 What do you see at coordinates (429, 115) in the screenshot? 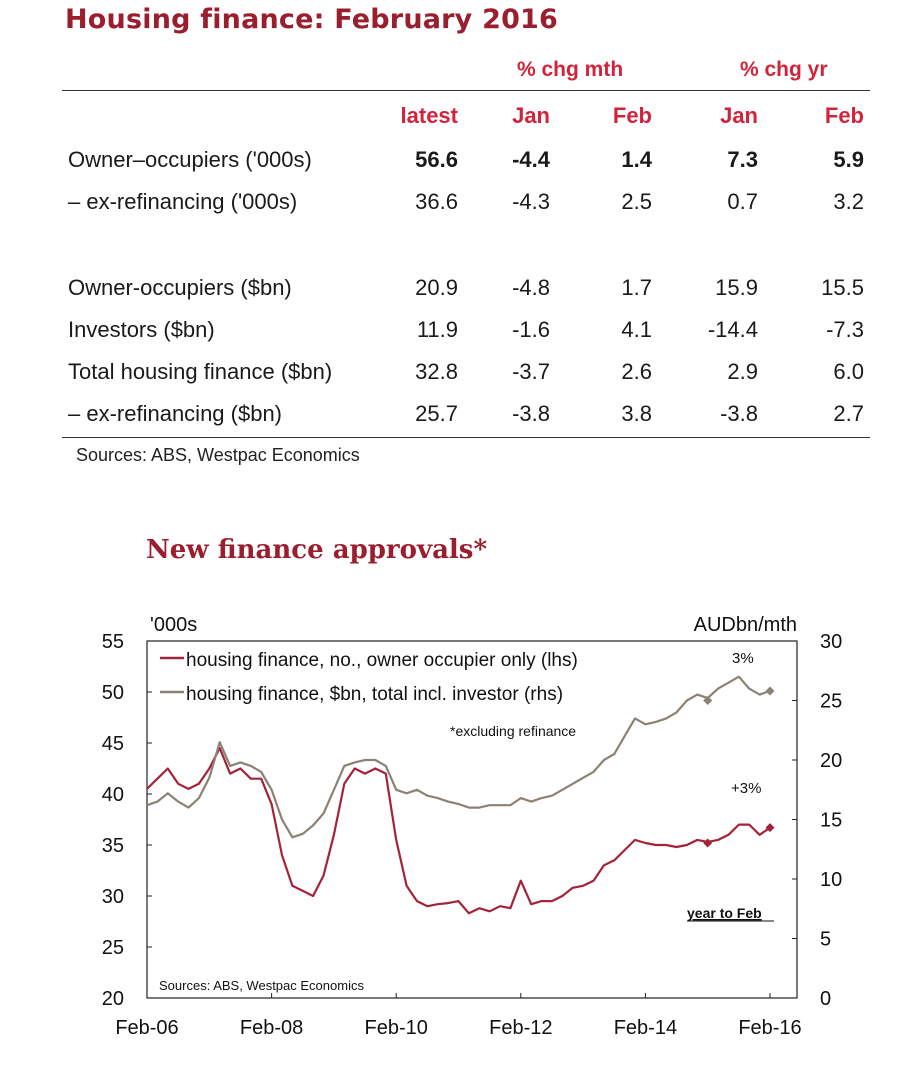
I see `col-header-latest: latest` at bounding box center [429, 115].